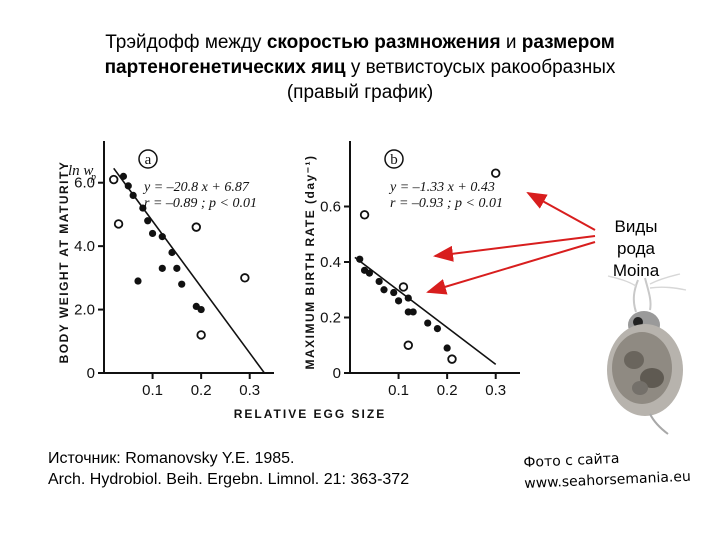 The height and width of the screenshot is (540, 720). What do you see at coordinates (636, 237) in the screenshot?
I see `moina-label-line-1: Виды рода` at bounding box center [636, 237].